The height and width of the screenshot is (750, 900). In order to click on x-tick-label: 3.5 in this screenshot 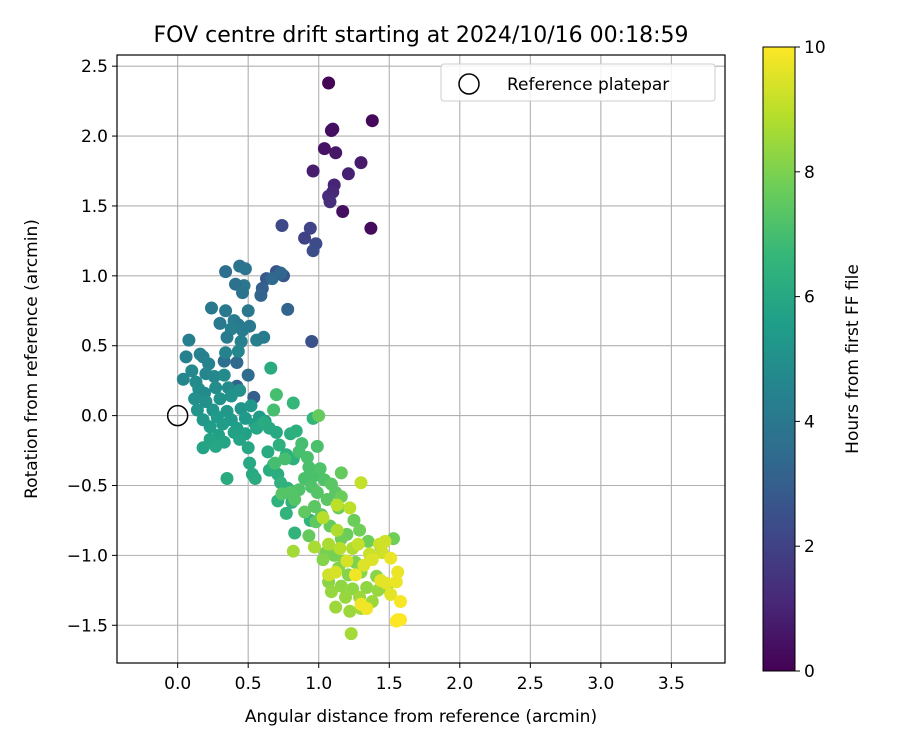, I will do `click(671, 684)`.